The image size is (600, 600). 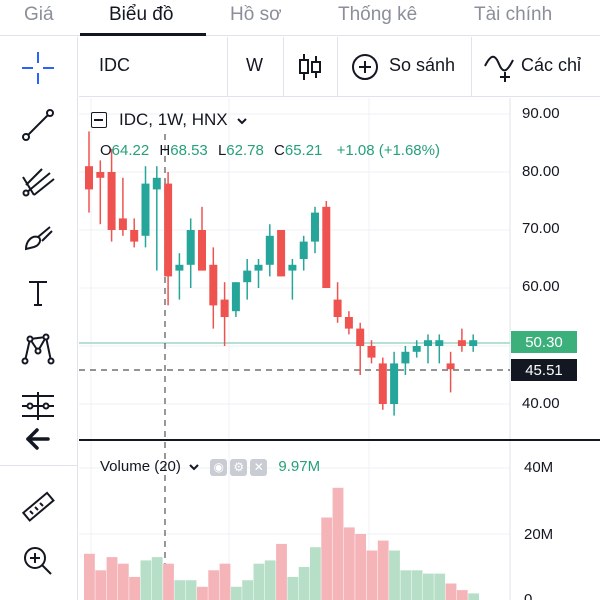 What do you see at coordinates (256, 14) in the screenshot?
I see `tab-ho-so: Hồ sơ` at bounding box center [256, 14].